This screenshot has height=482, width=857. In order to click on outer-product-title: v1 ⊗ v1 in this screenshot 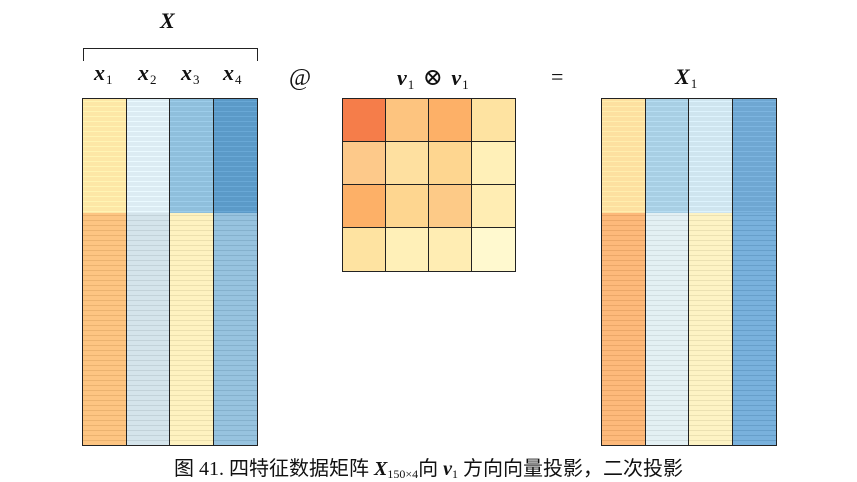, I will do `click(433, 78)`.